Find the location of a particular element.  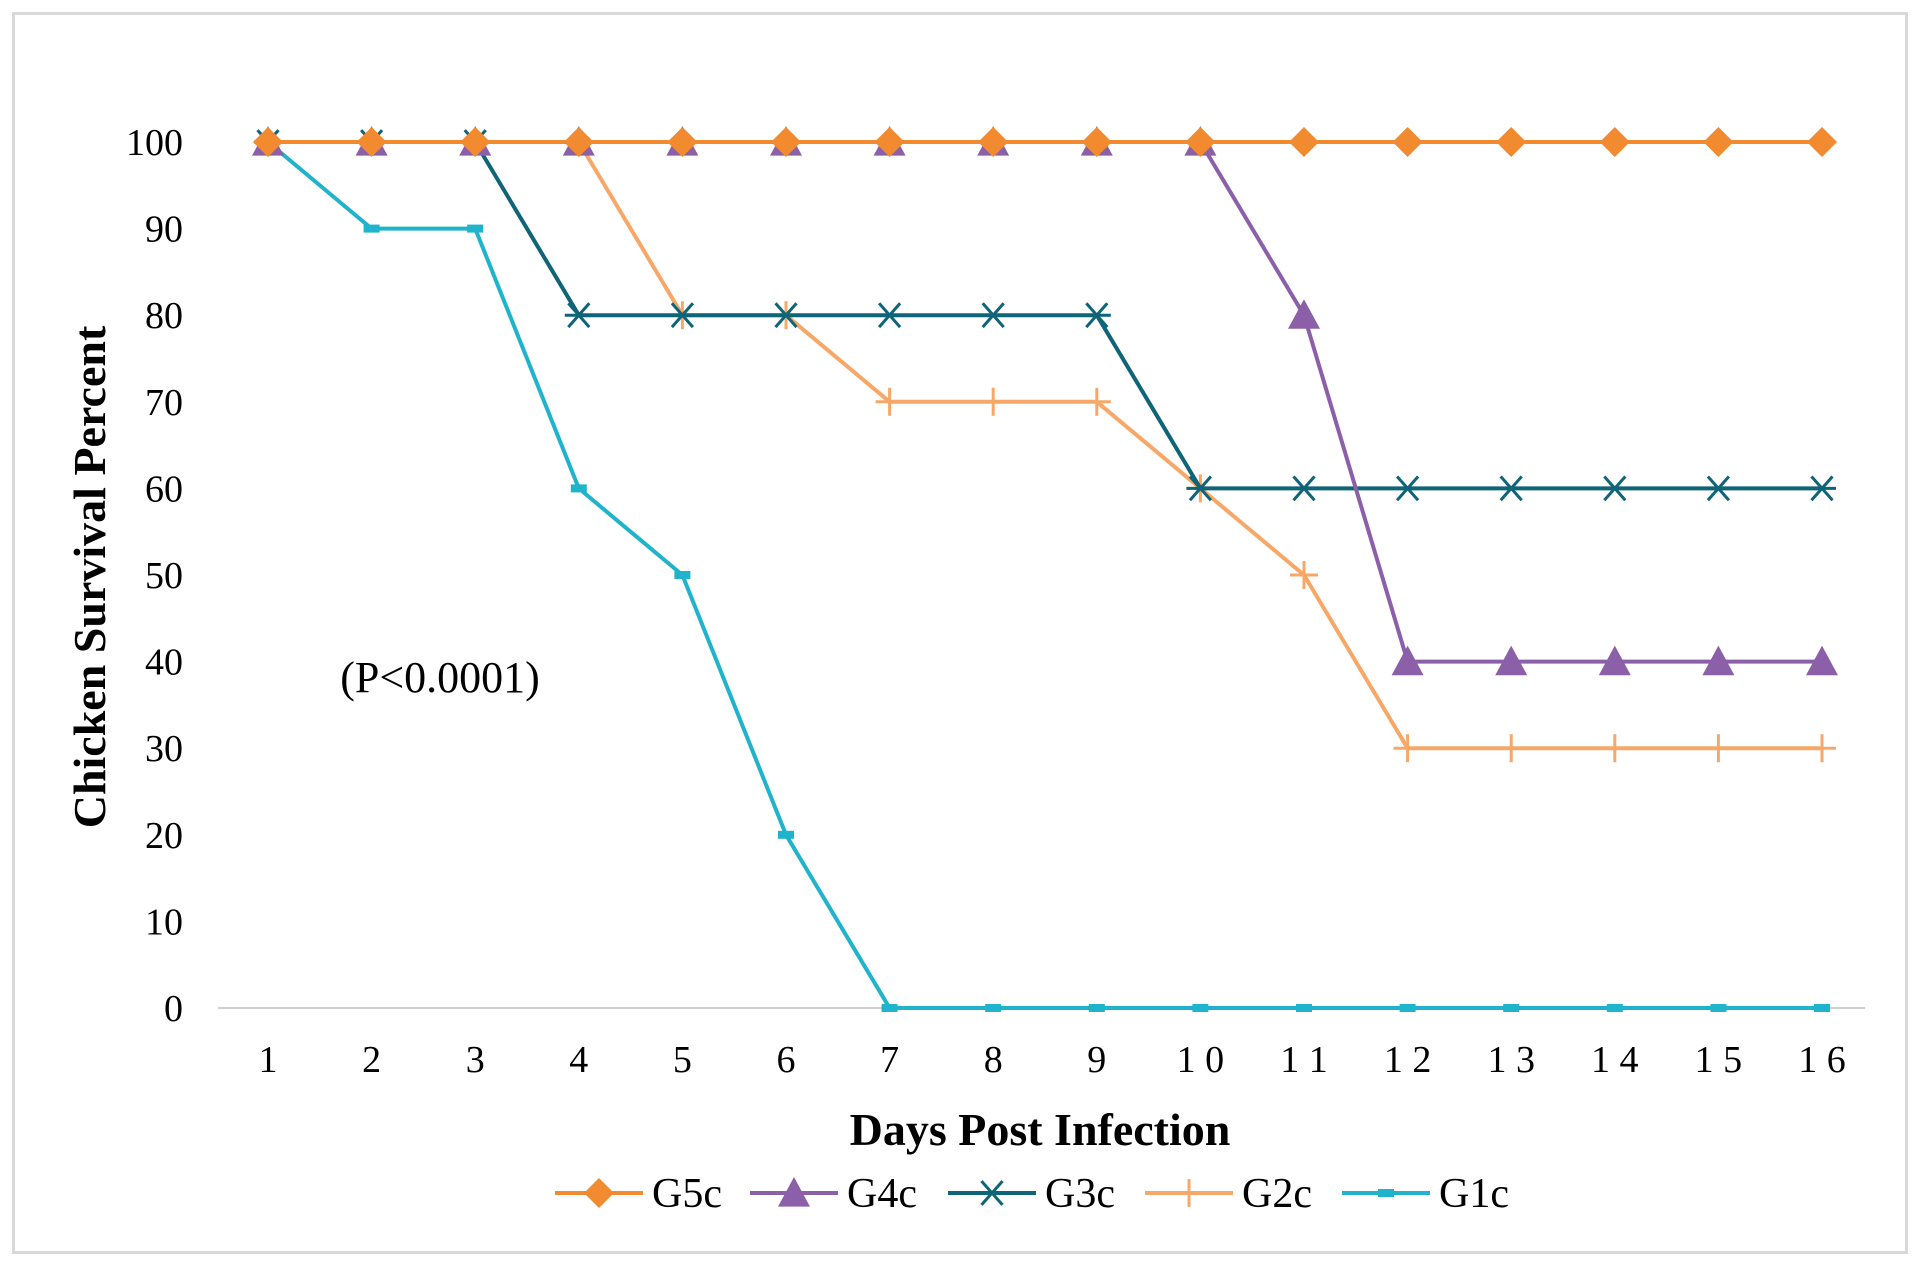

y-tick-label: 60 is located at coordinates (164, 489).